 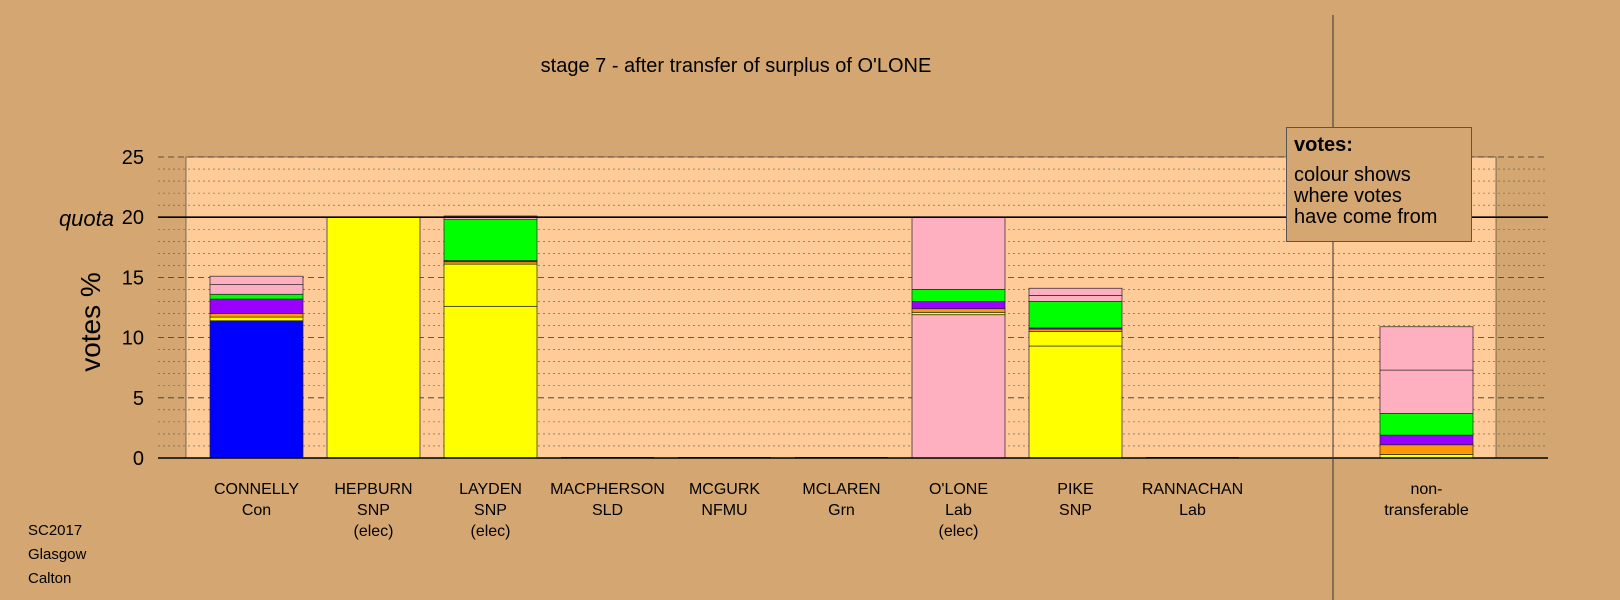 I want to click on category-party: NFMU, so click(x=724, y=510).